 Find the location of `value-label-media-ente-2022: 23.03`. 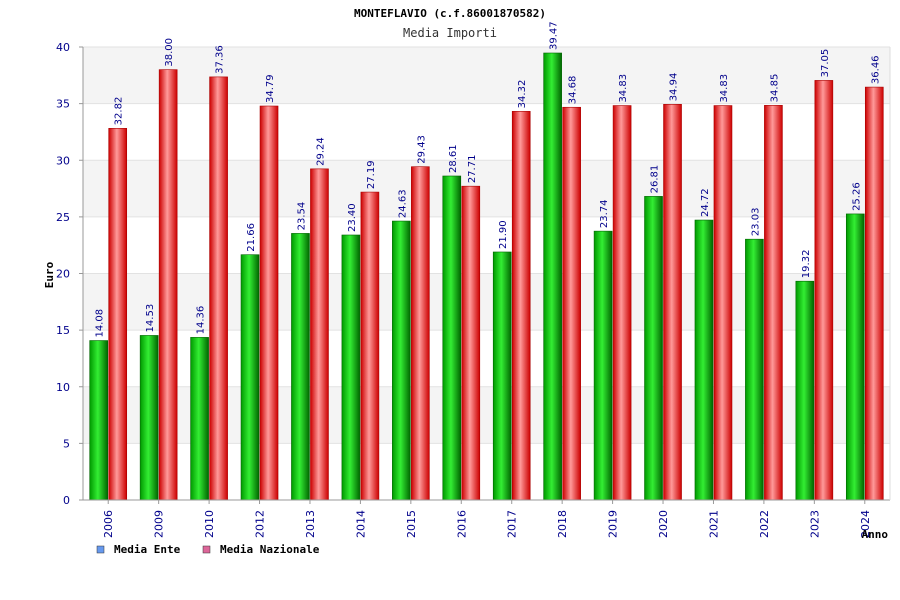

value-label-media-ente-2022: 23.03 is located at coordinates (755, 222).